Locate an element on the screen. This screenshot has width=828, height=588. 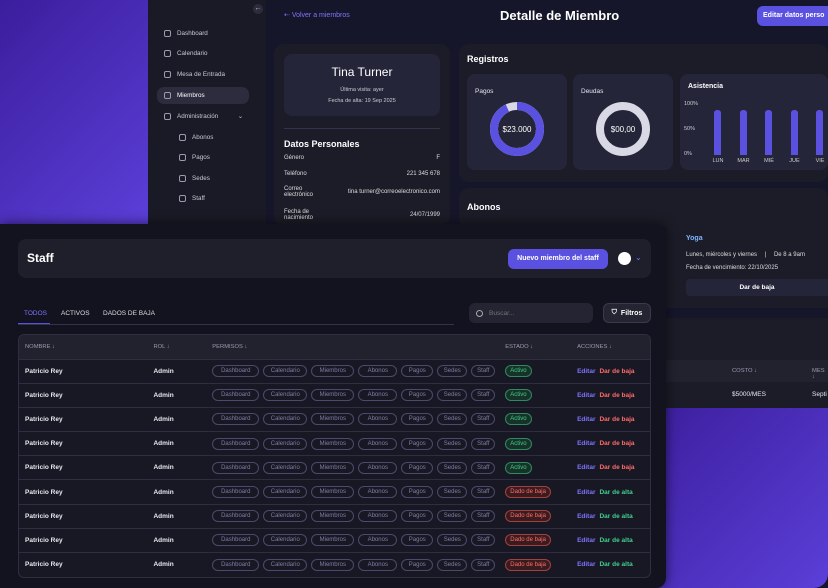
sidebar-subitem-sedes: Sedes is located at coordinates (211, 178).